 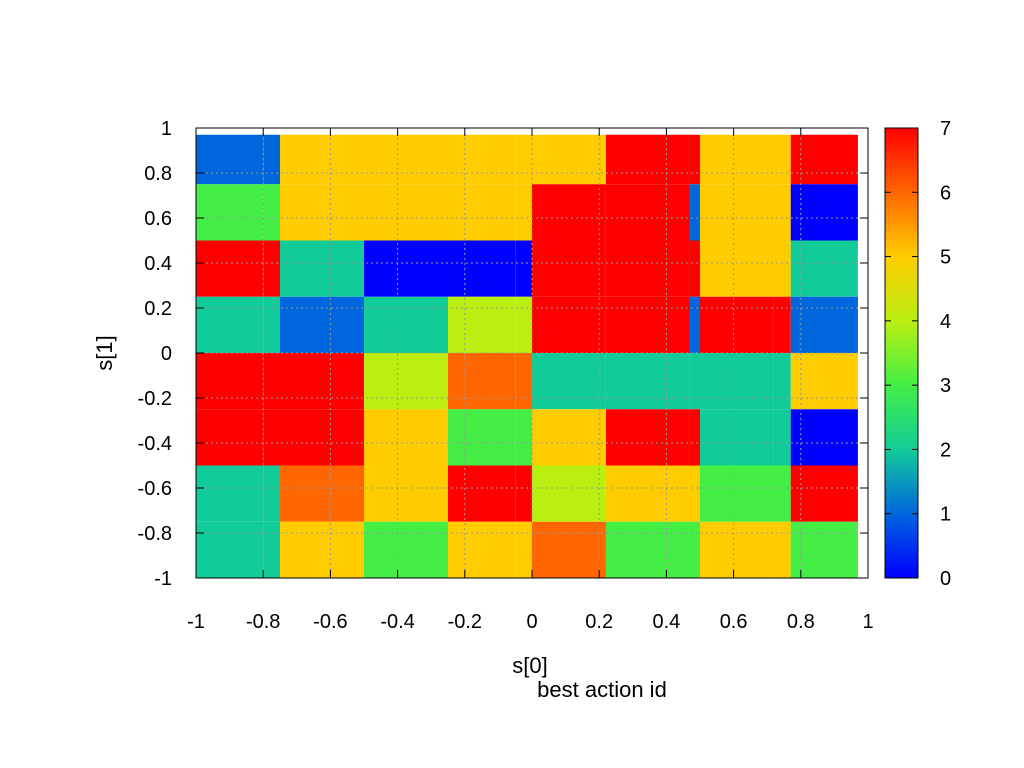 What do you see at coordinates (945, 193) in the screenshot?
I see `colorbar-tick-label: 6` at bounding box center [945, 193].